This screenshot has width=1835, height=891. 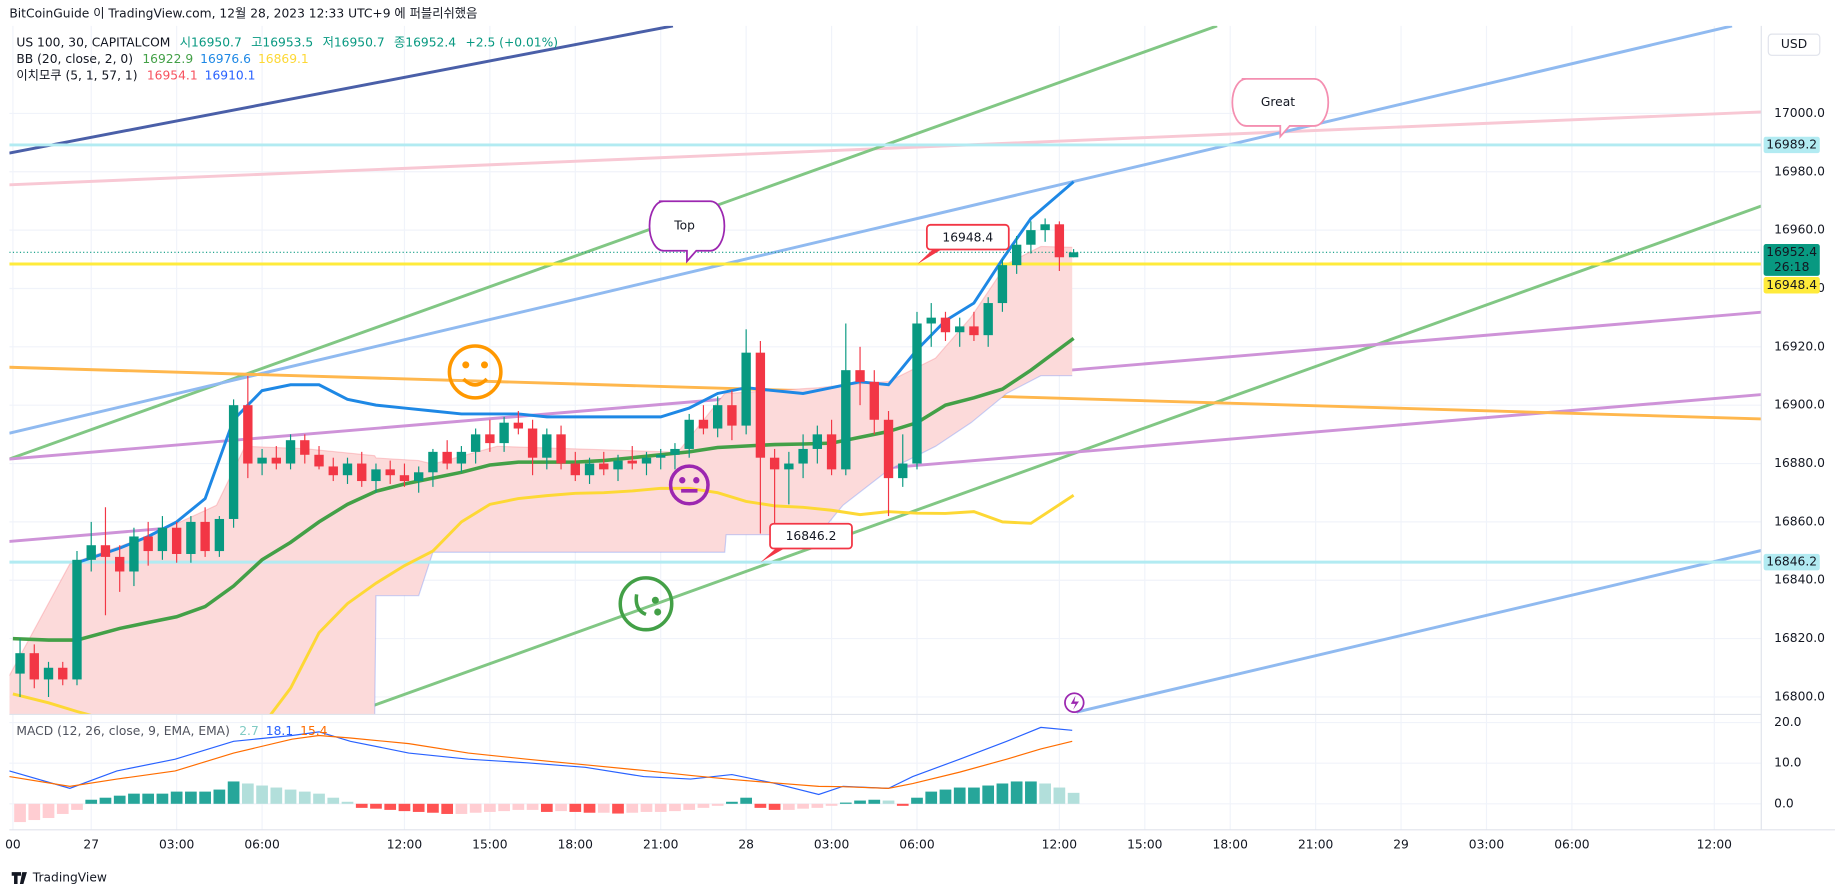 I want to click on currency: USD, so click(x=1794, y=44).